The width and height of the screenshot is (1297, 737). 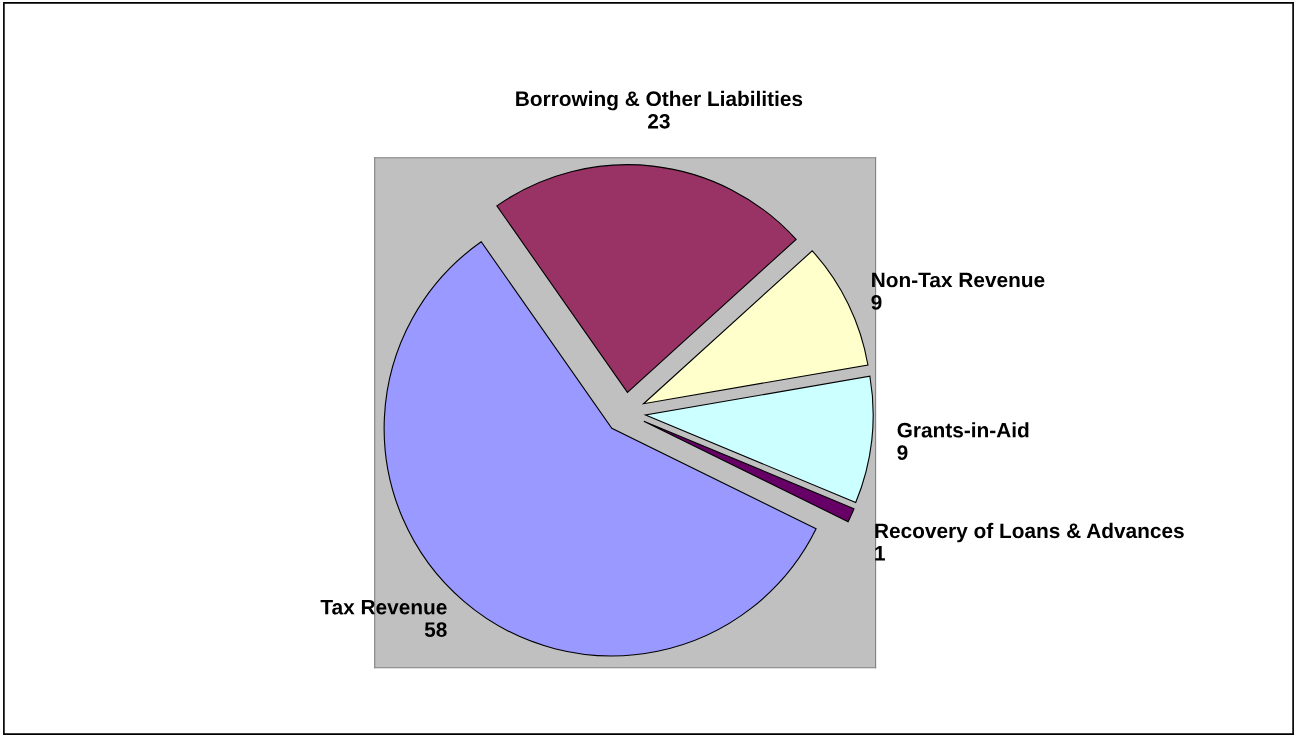 I want to click on slice-label: Borrowing & Other Liabilities, so click(x=659, y=100).